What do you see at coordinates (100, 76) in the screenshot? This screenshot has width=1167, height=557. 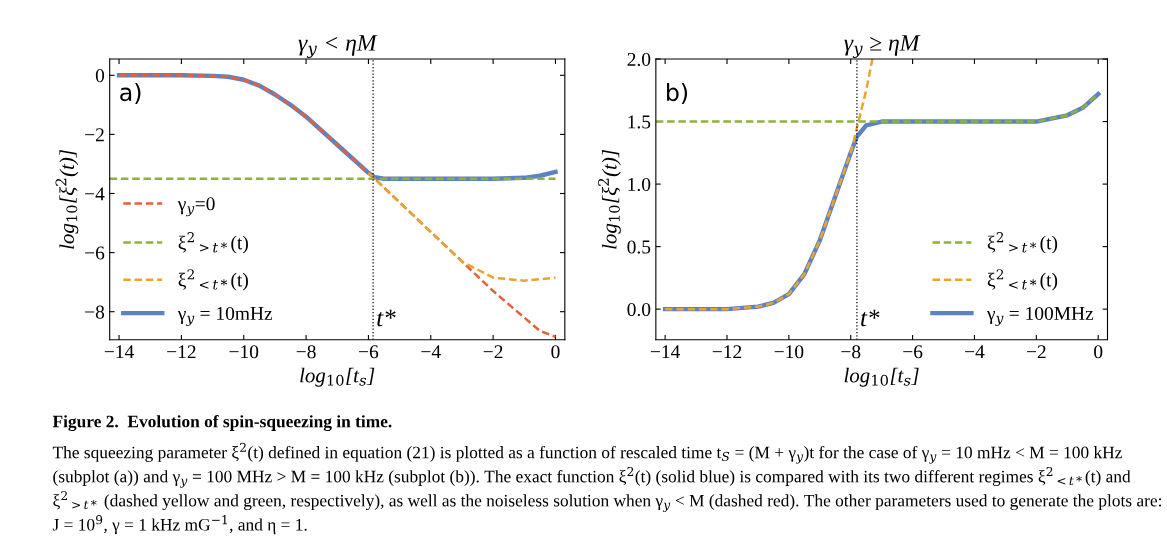 I see `y-tick-label: 0` at bounding box center [100, 76].